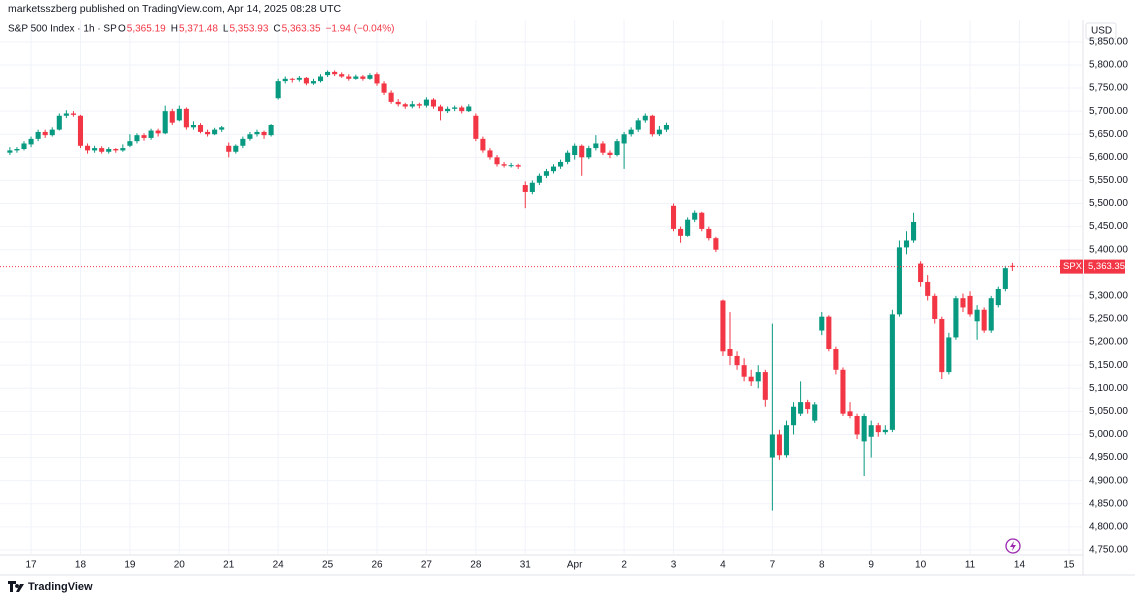 The width and height of the screenshot is (1135, 600). Describe the element at coordinates (1104, 266) in the screenshot. I see `last-price-box` at that location.